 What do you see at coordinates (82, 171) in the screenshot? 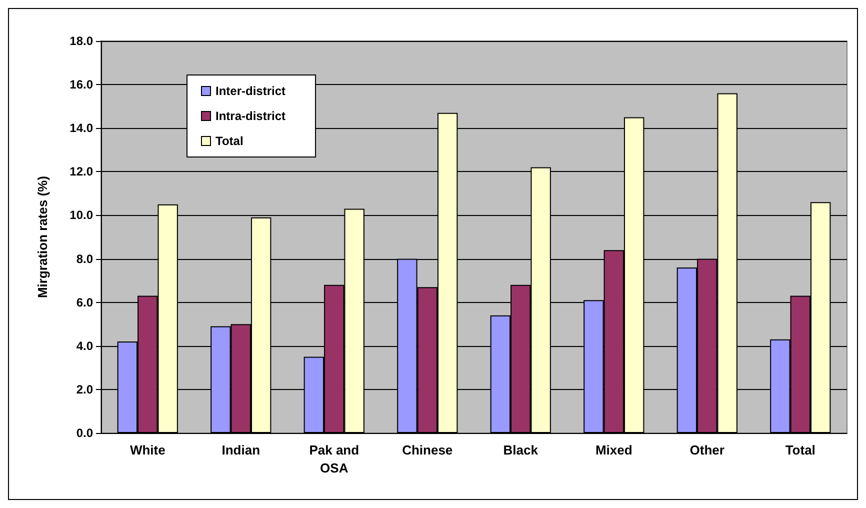
I see `y-tick-label: 12.0` at bounding box center [82, 171].